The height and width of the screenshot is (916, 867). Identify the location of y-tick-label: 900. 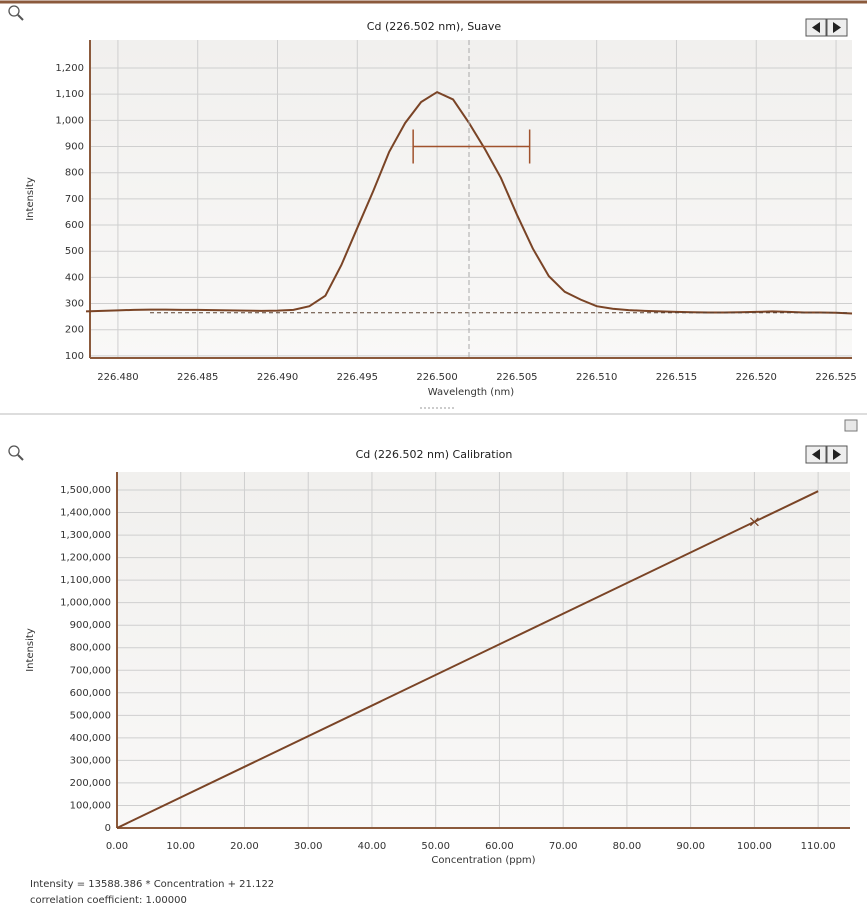
(74, 147).